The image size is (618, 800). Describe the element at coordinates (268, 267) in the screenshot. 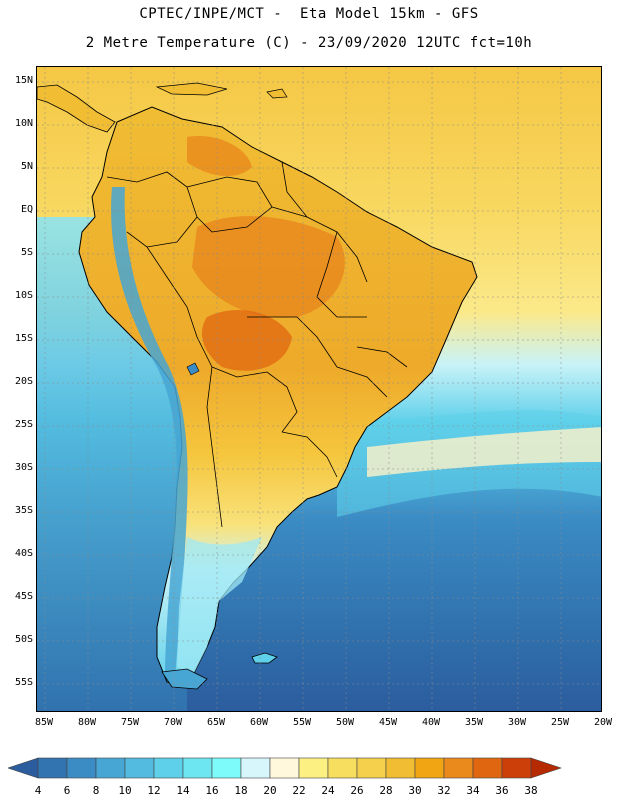

I see `amazon-hot-zone` at that location.